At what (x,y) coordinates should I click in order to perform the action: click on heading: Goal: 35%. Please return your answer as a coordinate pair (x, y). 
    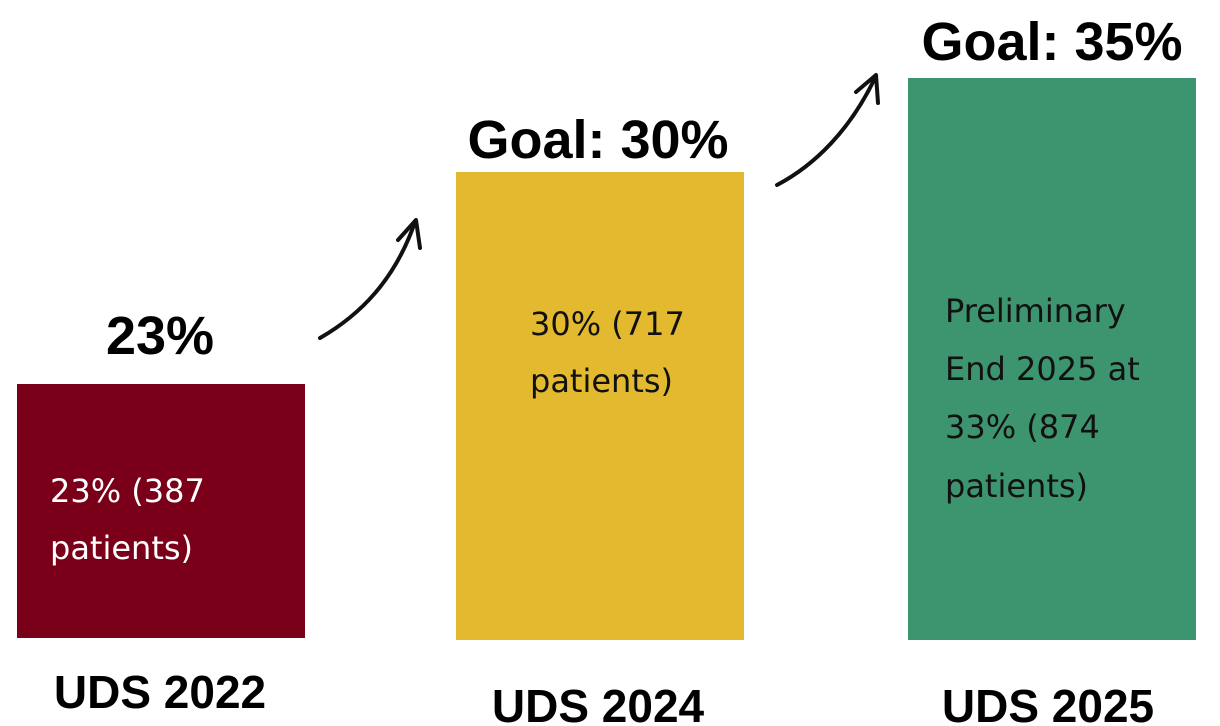
    Looking at the image, I should click on (1051, 42).